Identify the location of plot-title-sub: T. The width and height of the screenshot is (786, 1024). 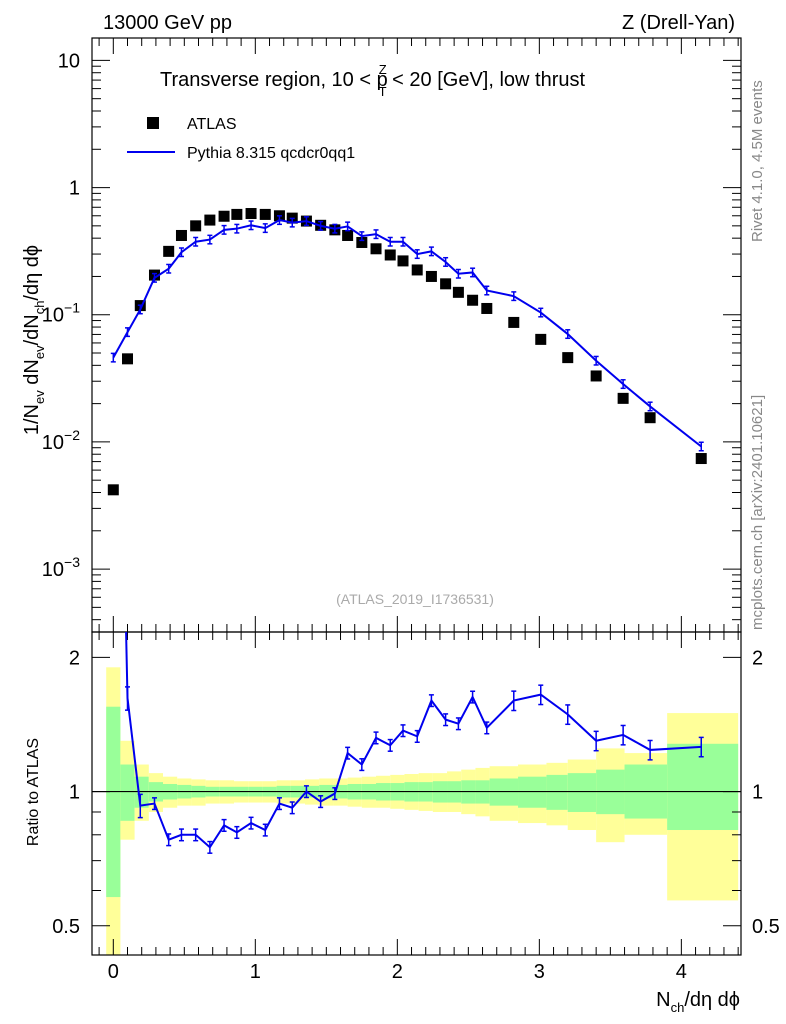
(383, 91).